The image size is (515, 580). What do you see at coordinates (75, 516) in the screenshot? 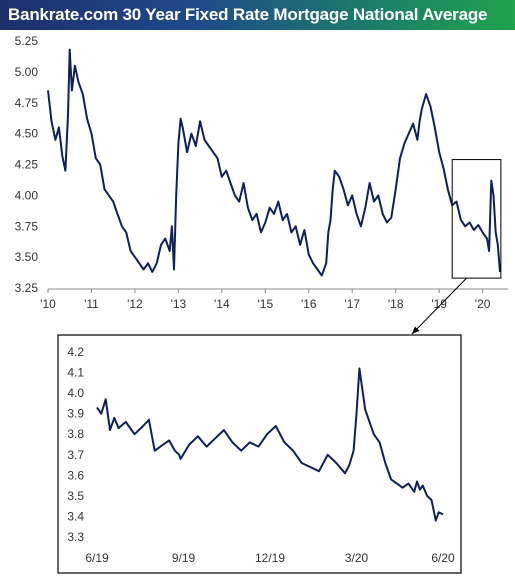
I see `inset-y-tick-label: 3.4` at bounding box center [75, 516].